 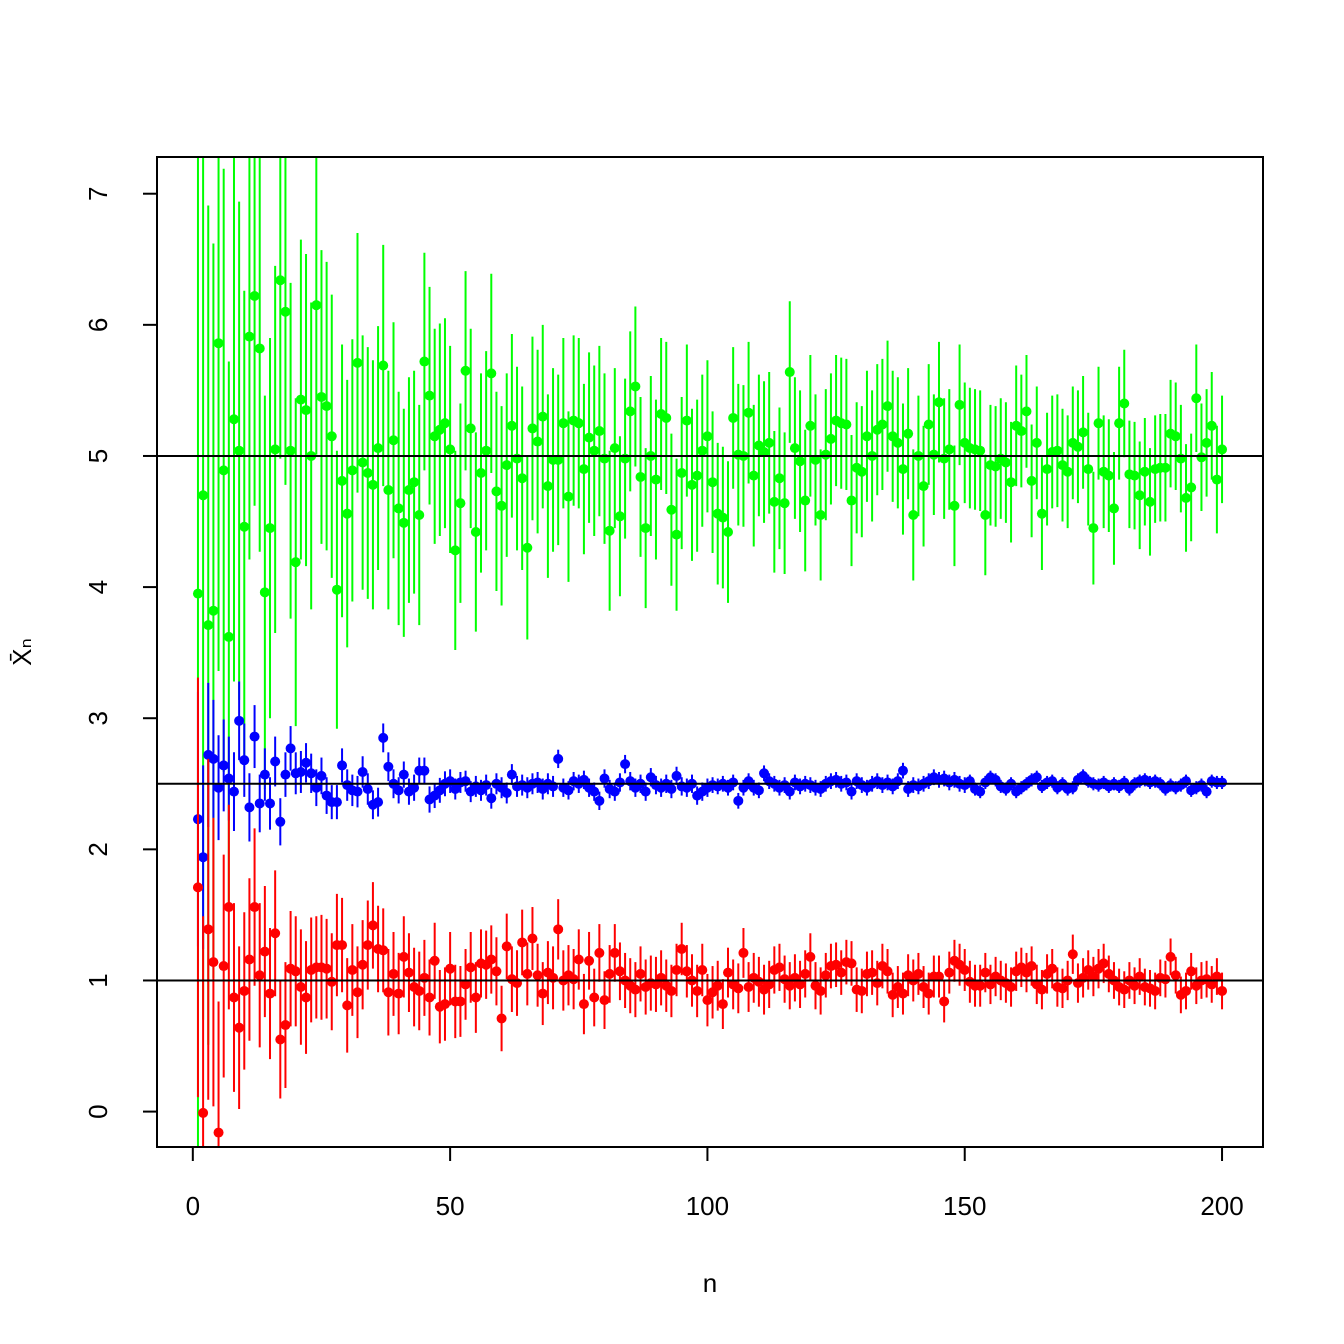 What do you see at coordinates (193, 1206) in the screenshot?
I see `x-tick-label: 0` at bounding box center [193, 1206].